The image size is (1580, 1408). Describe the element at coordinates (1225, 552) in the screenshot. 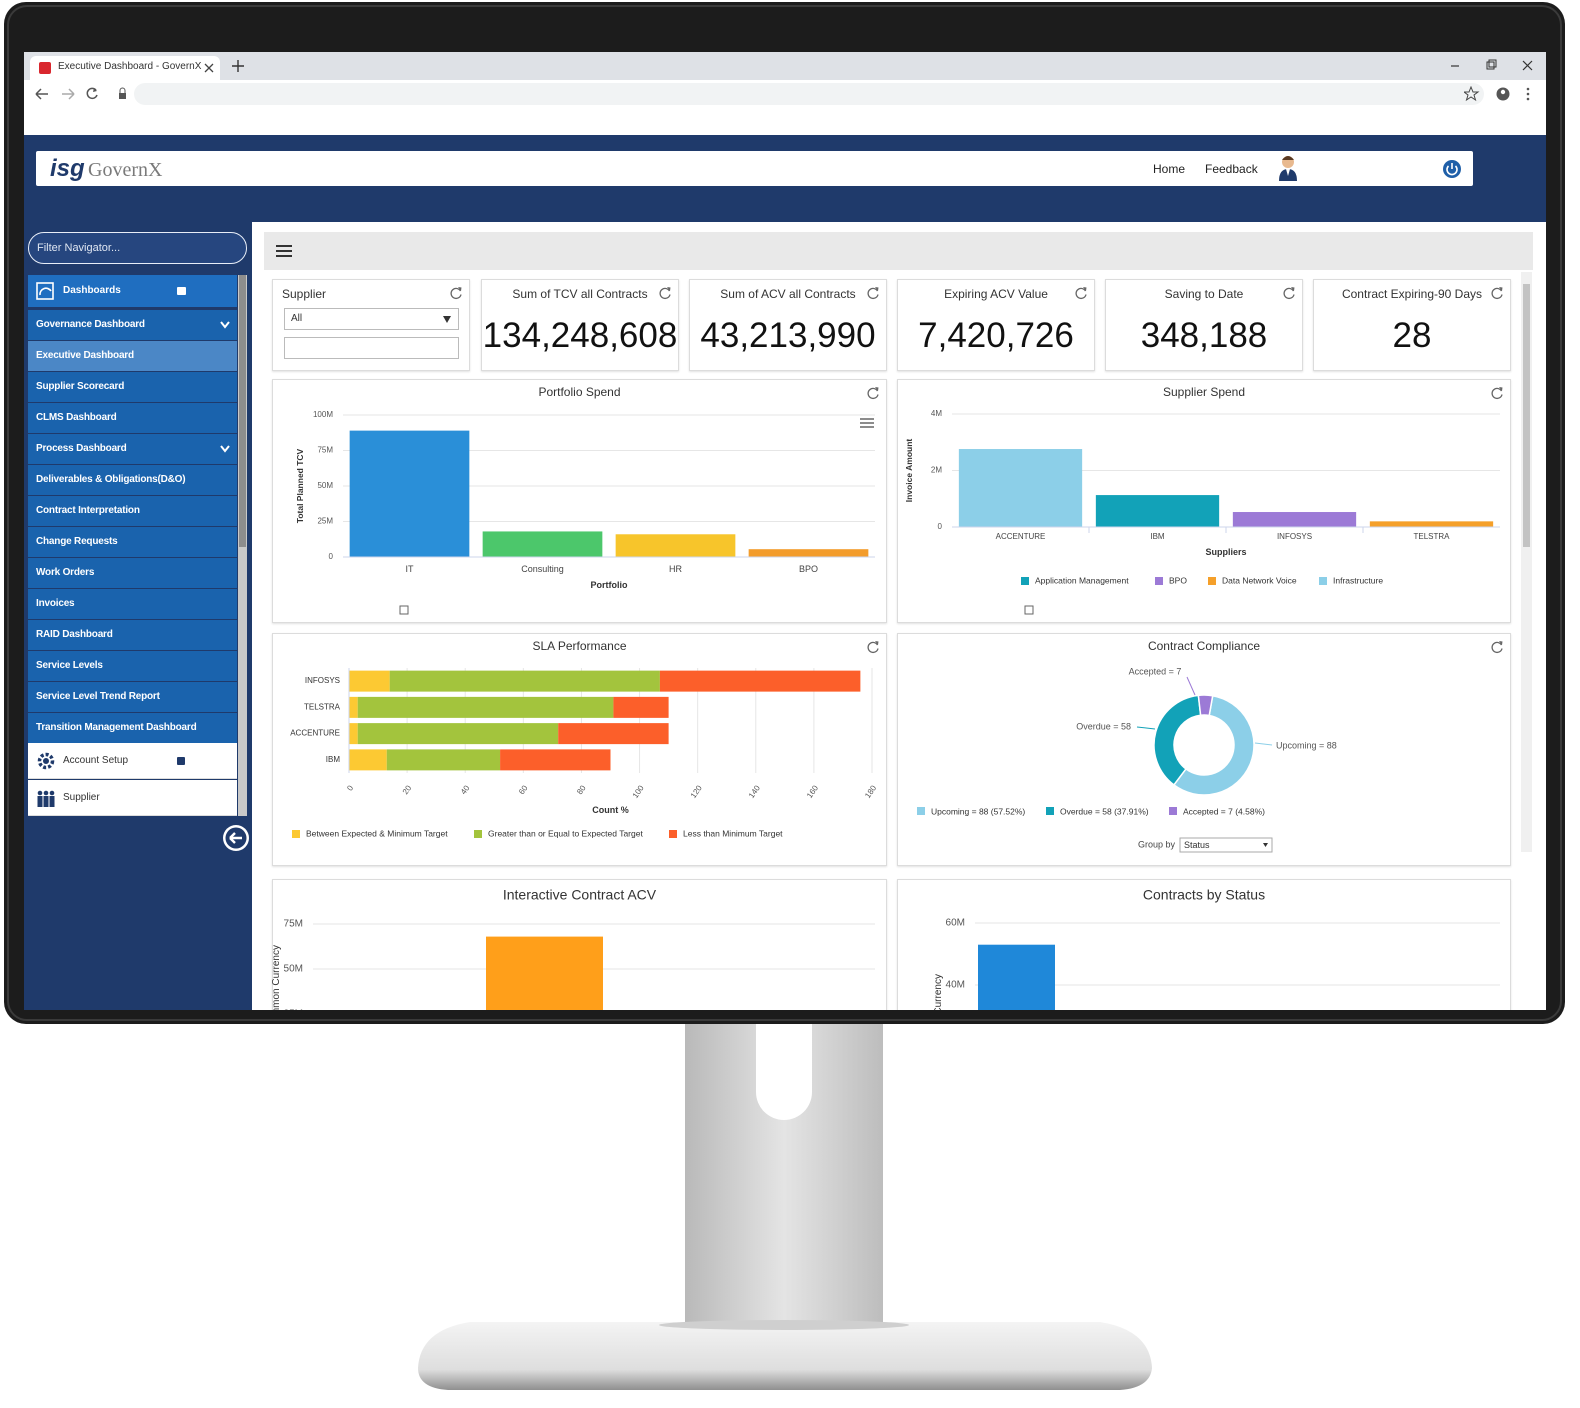

I see `x-axis-title: Suppliers` at that location.